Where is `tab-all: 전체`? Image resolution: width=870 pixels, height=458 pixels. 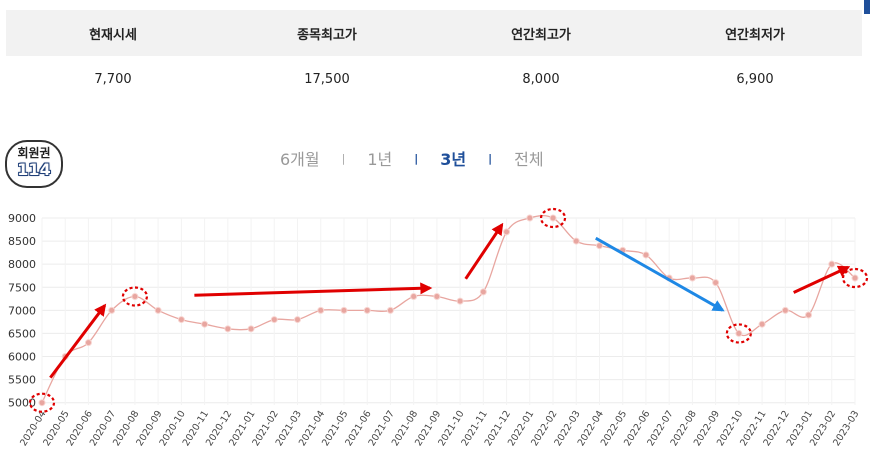
tab-all: 전체 is located at coordinates (529, 159).